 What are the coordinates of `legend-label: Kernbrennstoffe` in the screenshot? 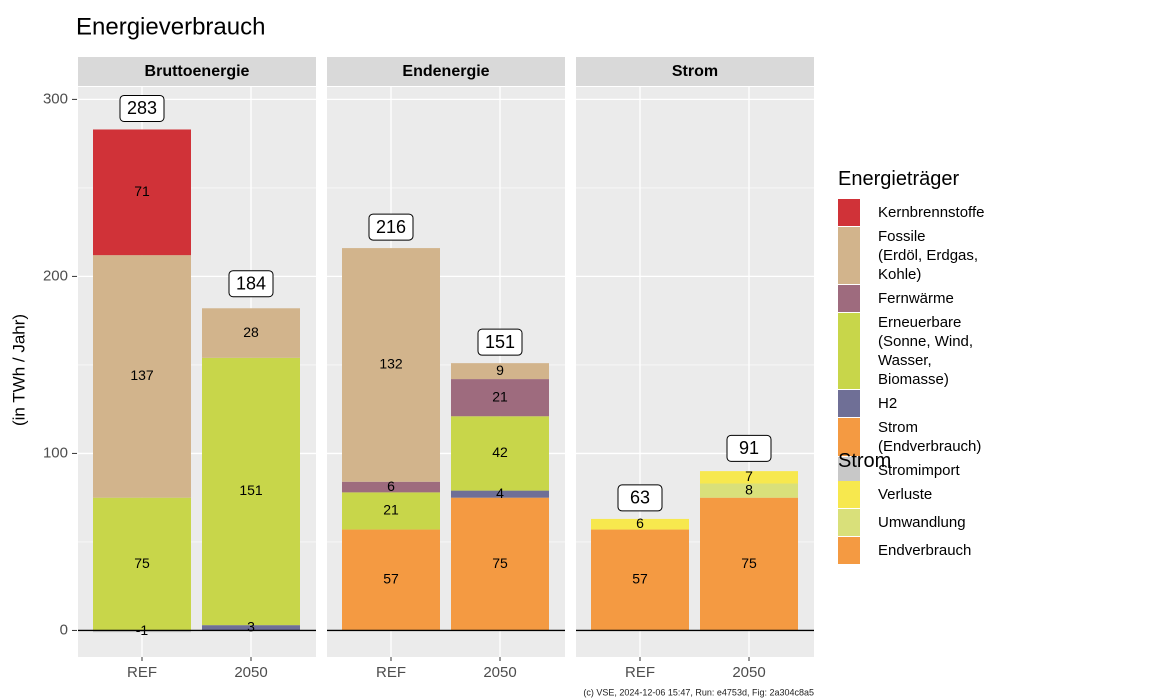 It's located at (931, 212).